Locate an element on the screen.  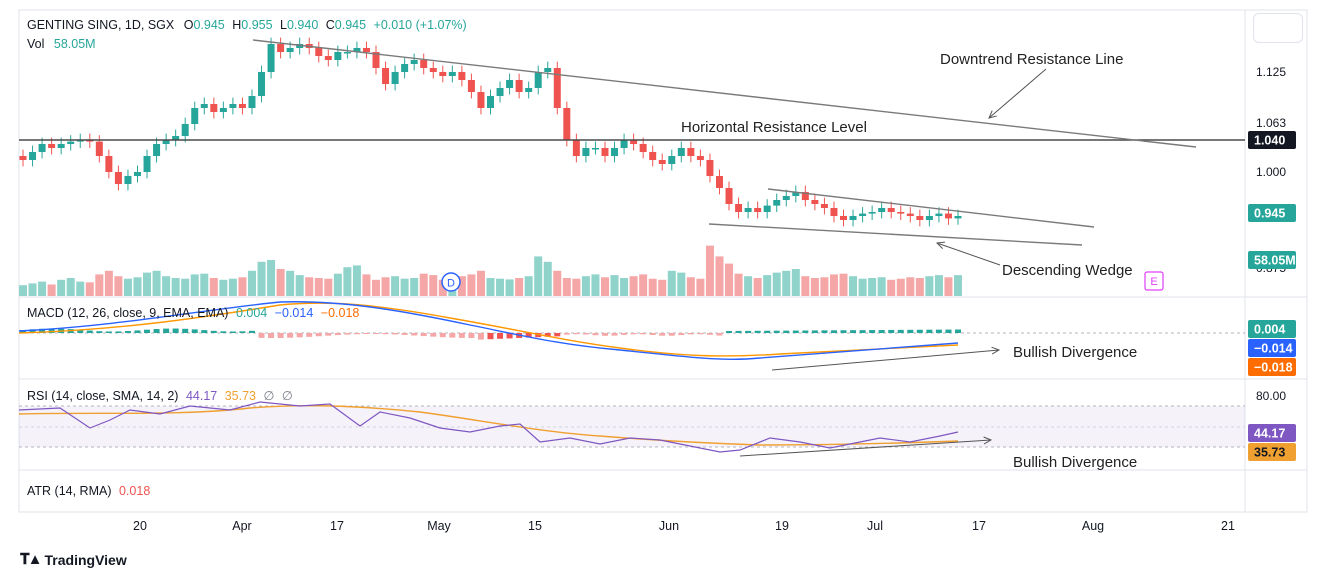
wedge-annotation: Descending Wedge is located at coordinates (1067, 270).